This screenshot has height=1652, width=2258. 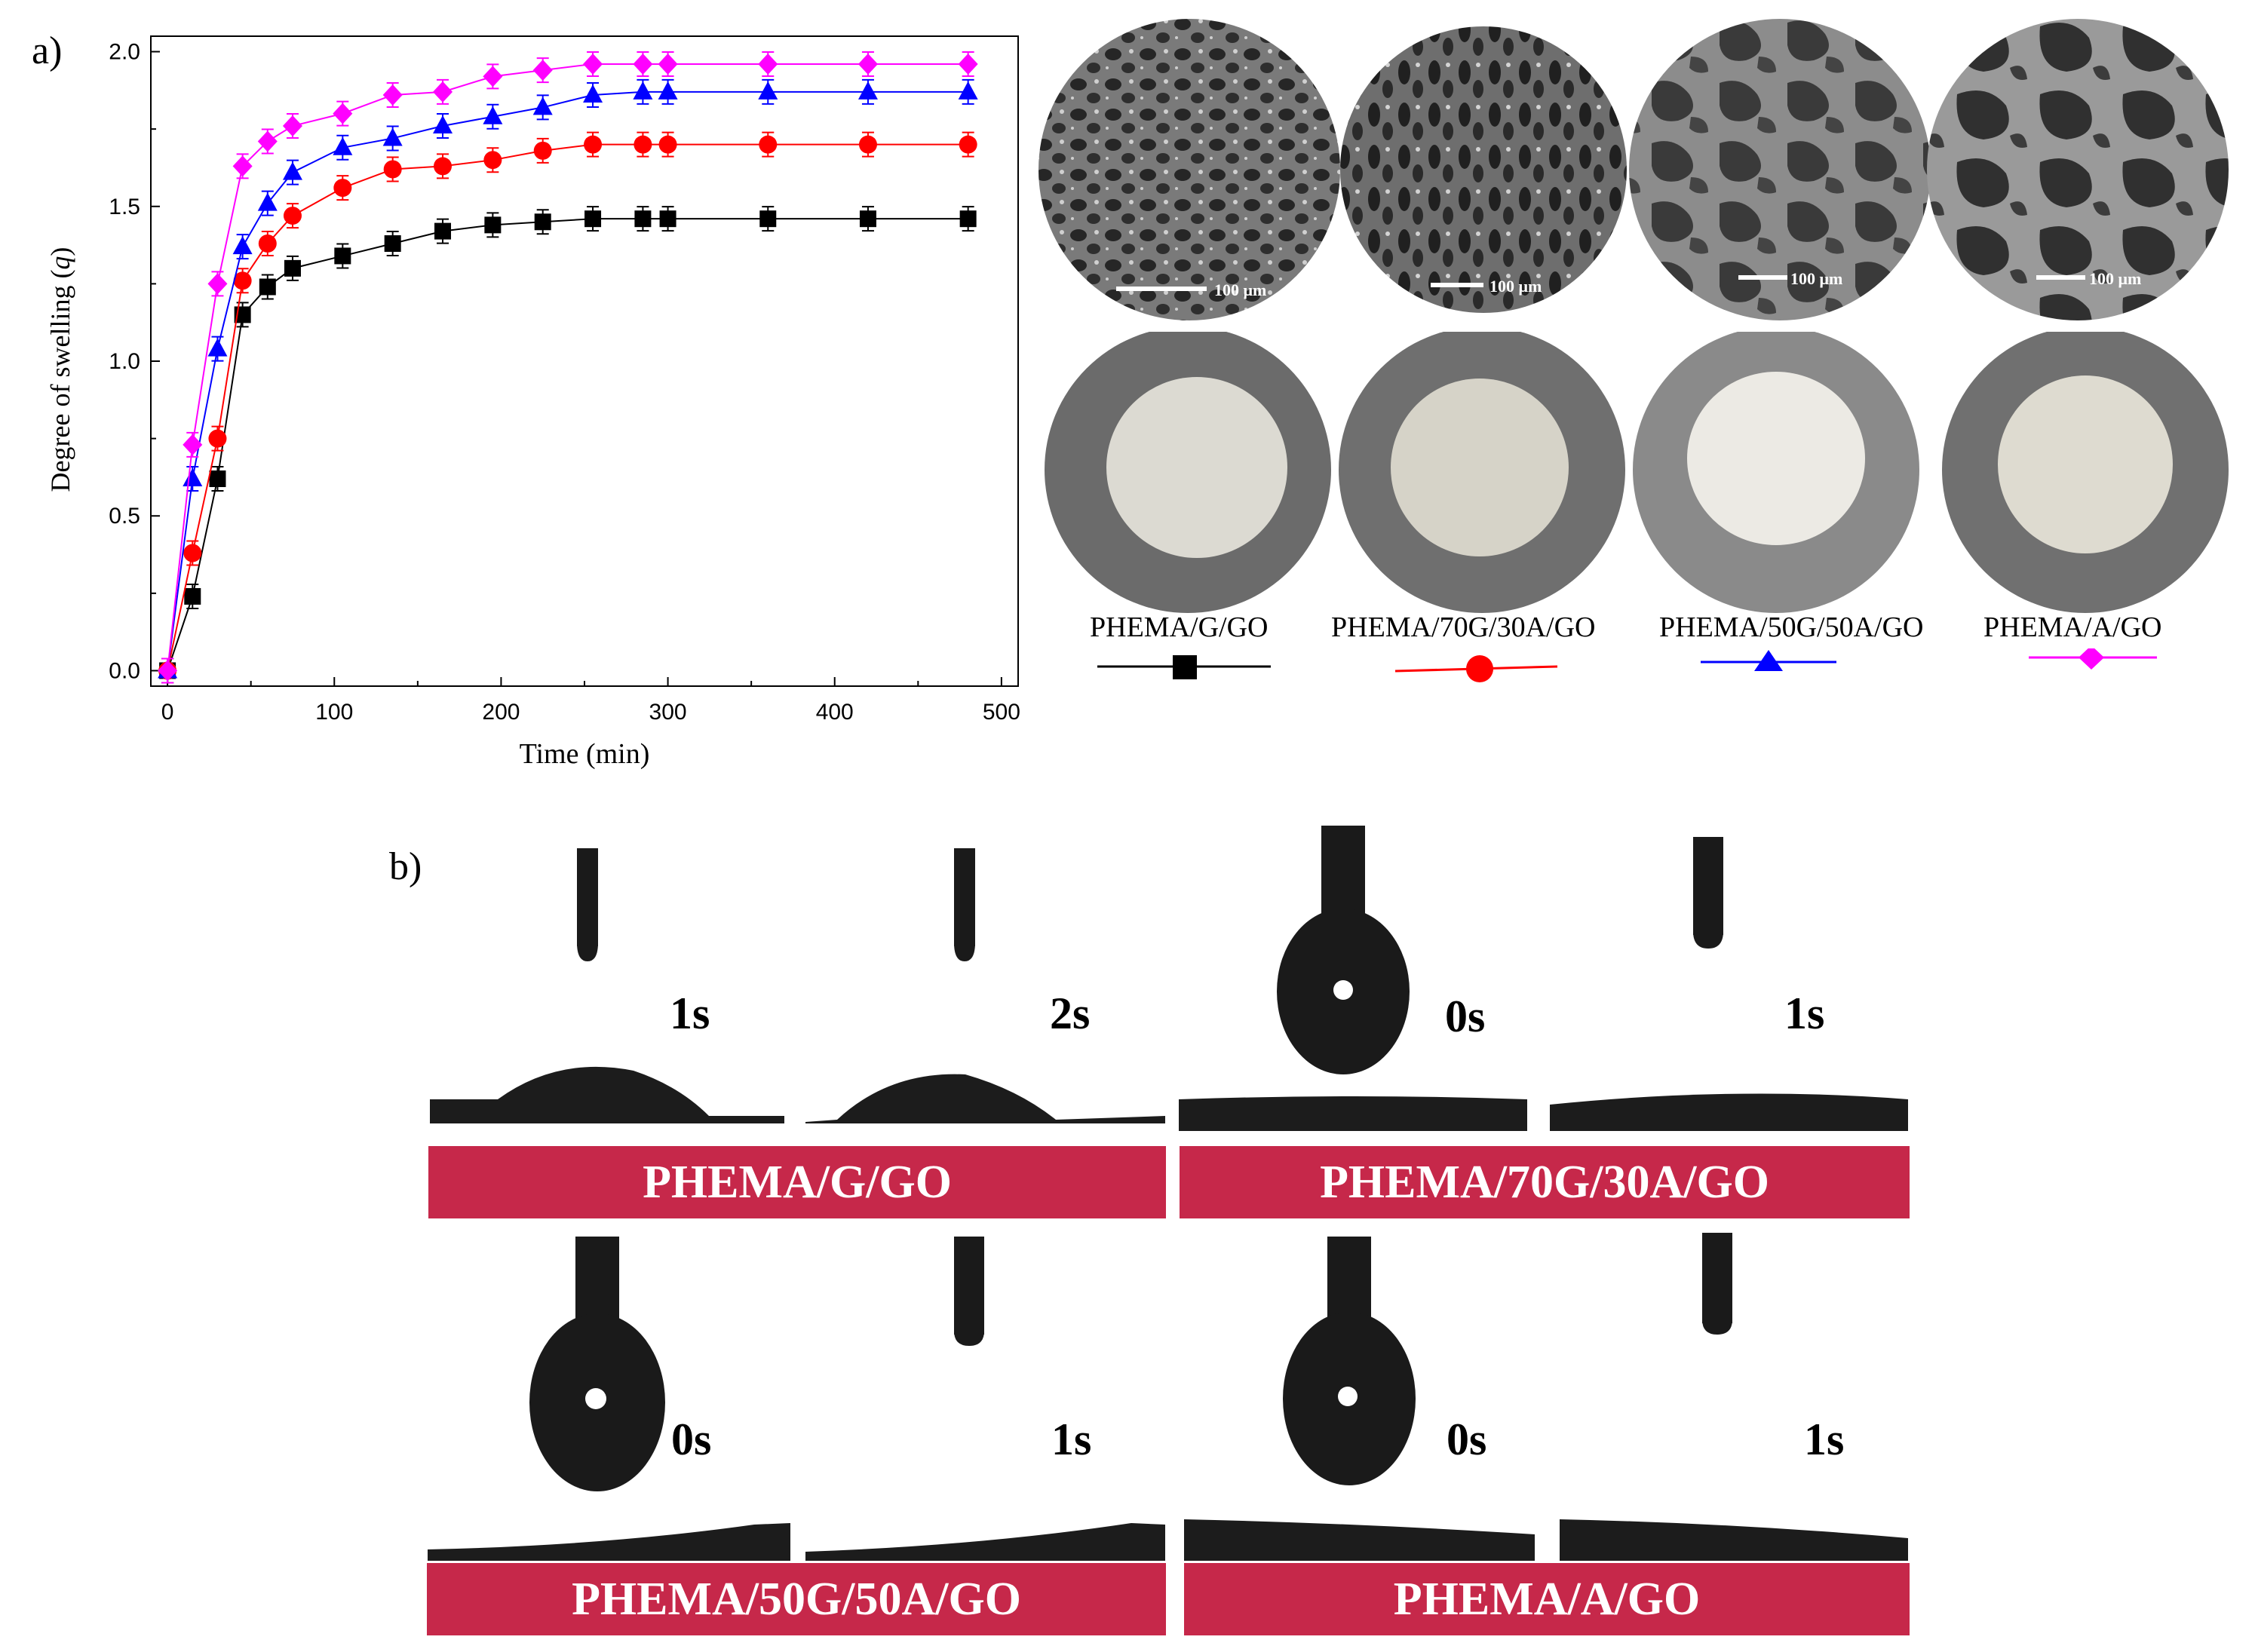 What do you see at coordinates (1482, 472) in the screenshot?
I see `photo-phema-70g-30a-go` at bounding box center [1482, 472].